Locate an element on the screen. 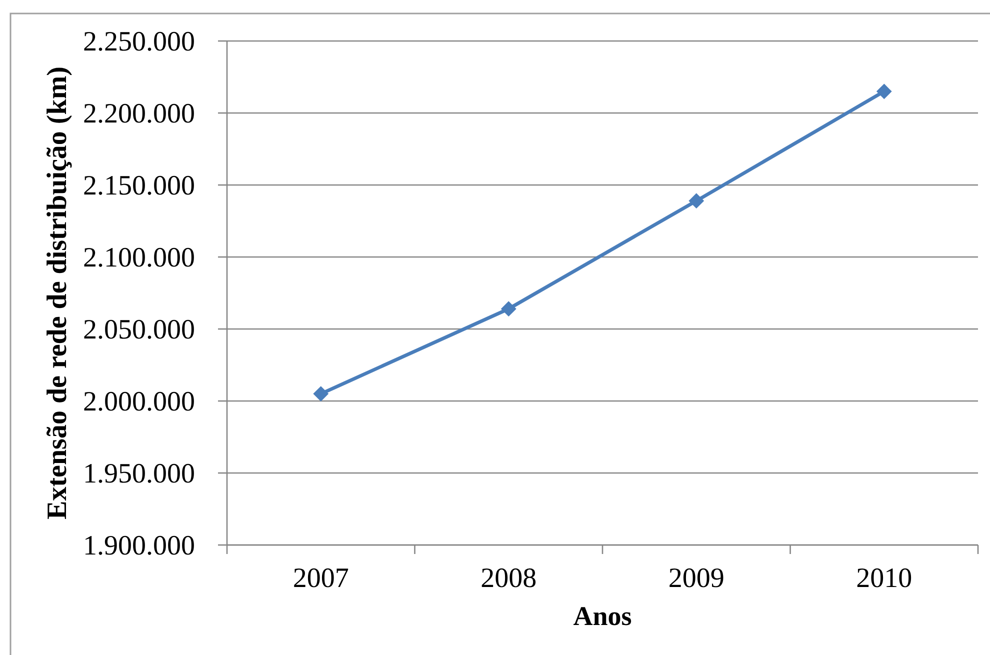  y-tick-label: 2.100.000 is located at coordinates (139, 258).